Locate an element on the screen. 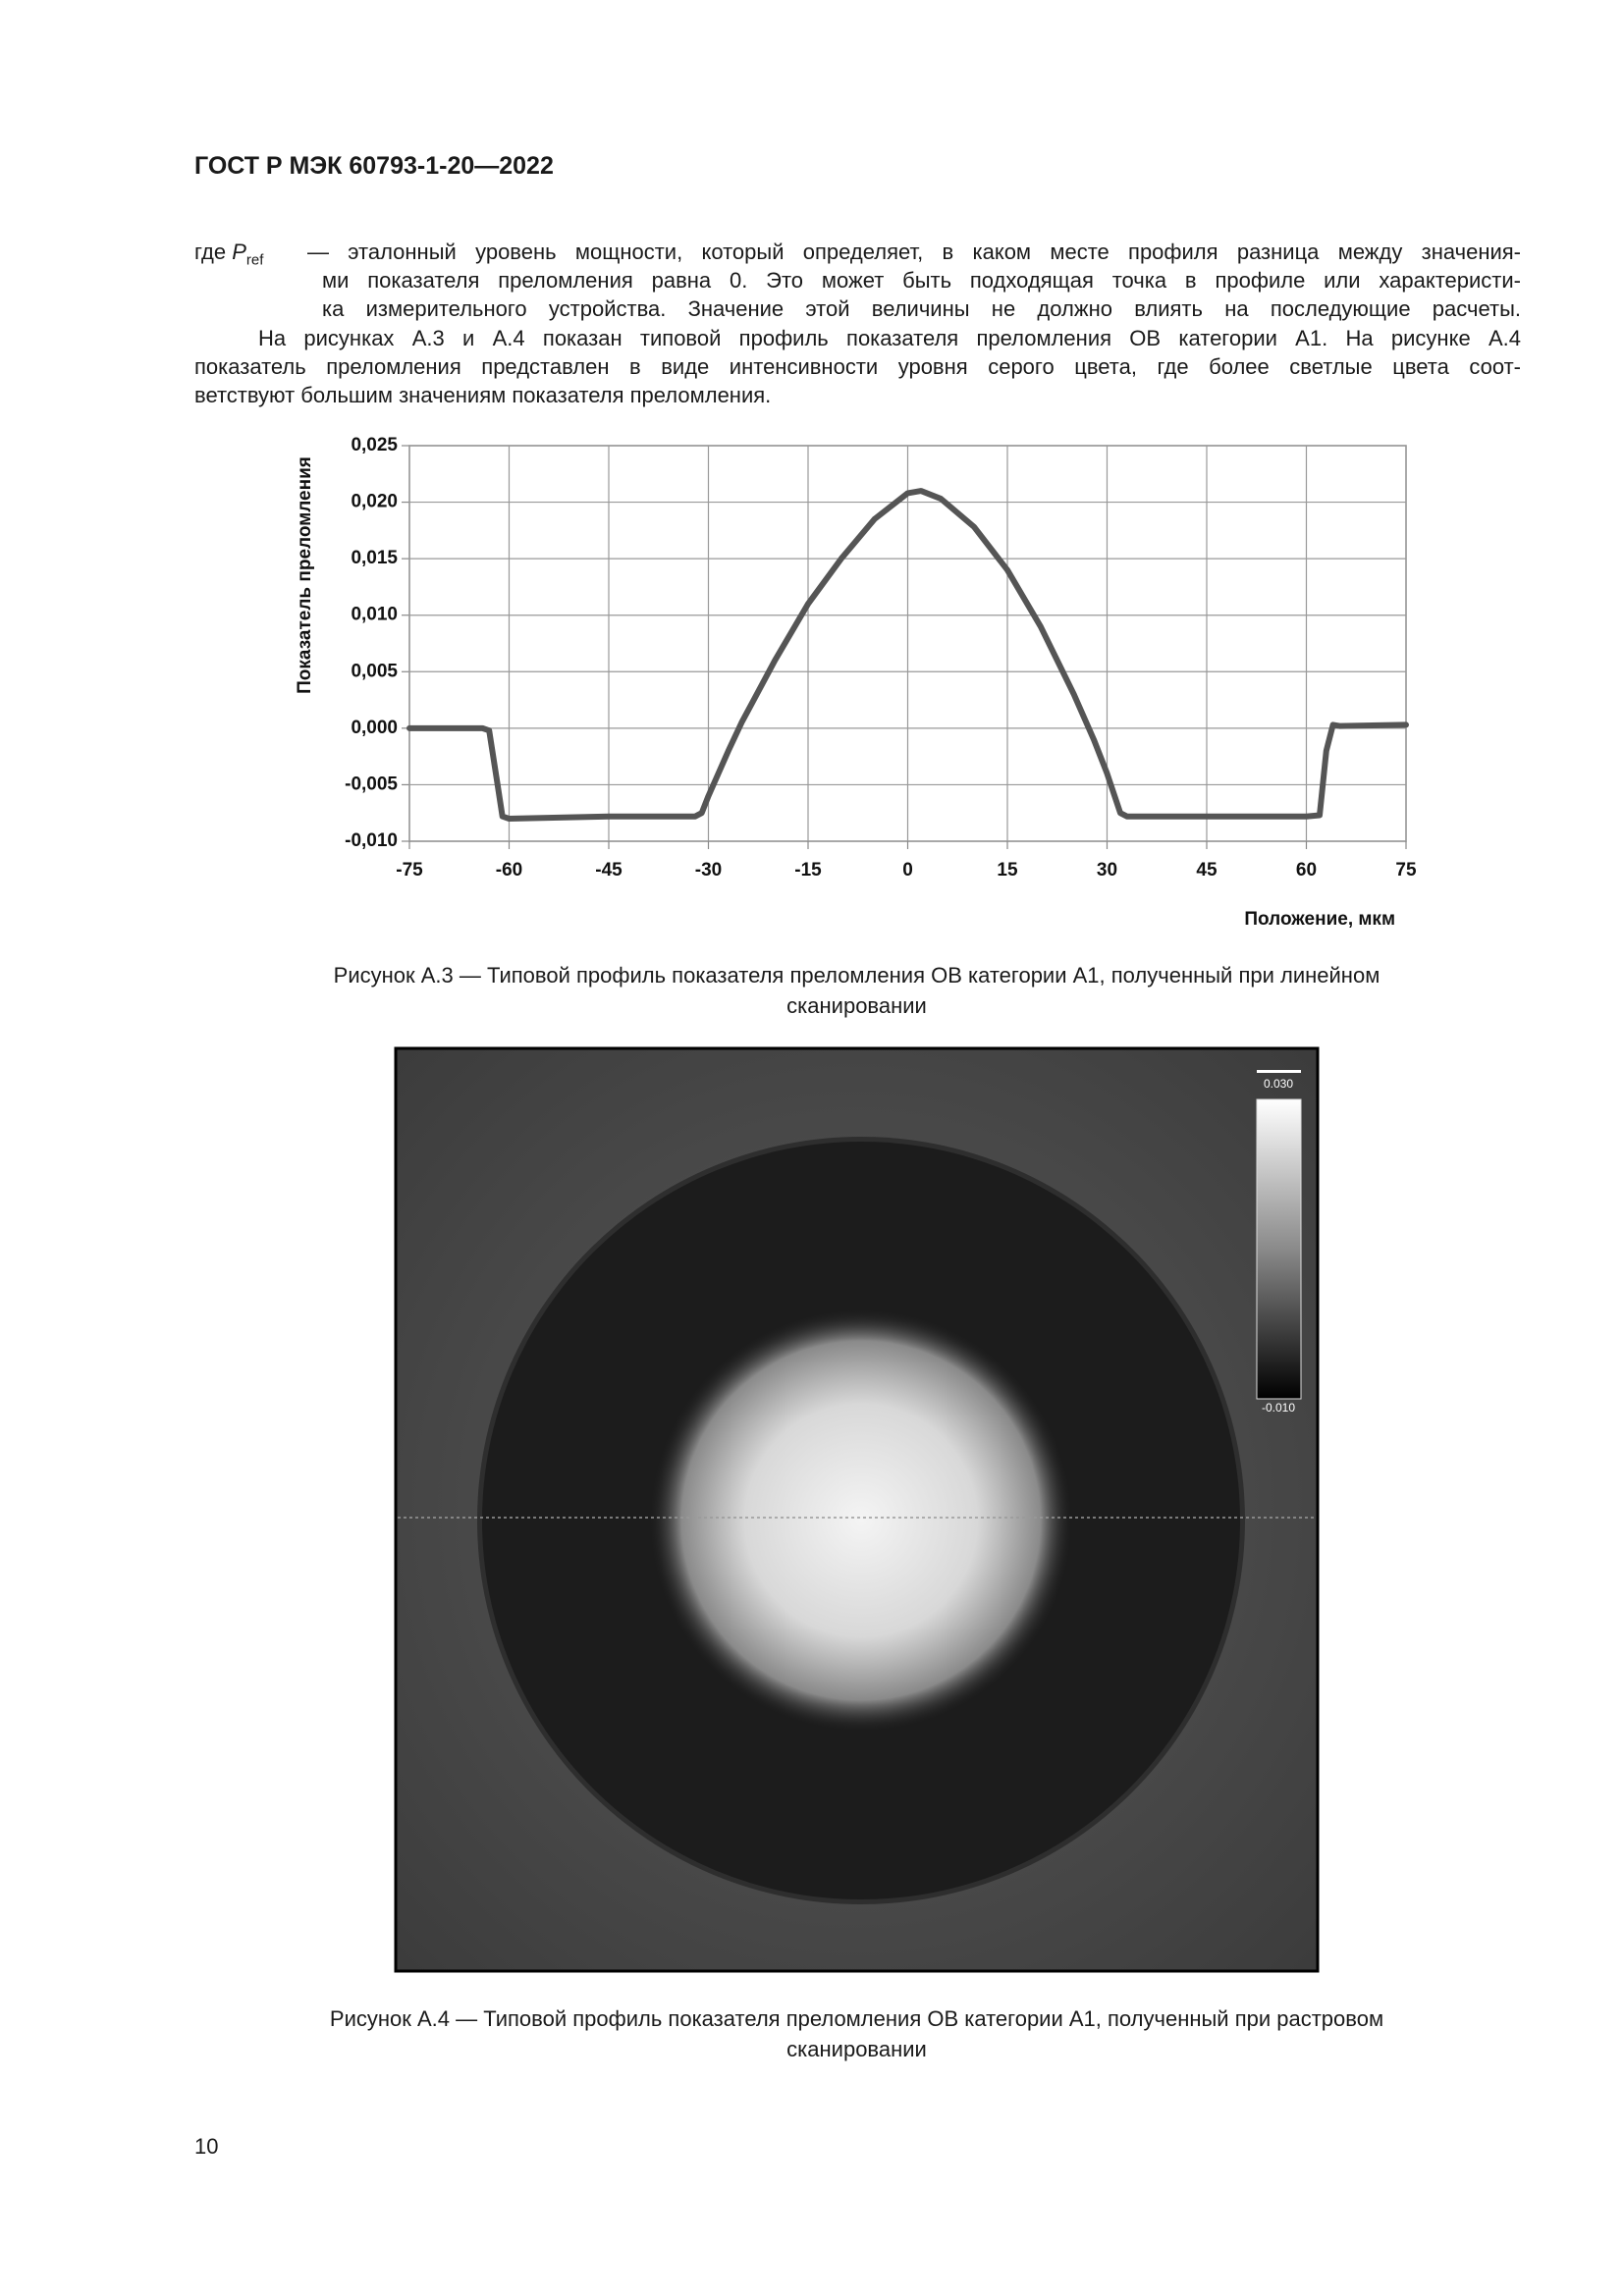  symbol: P is located at coordinates (239, 252).